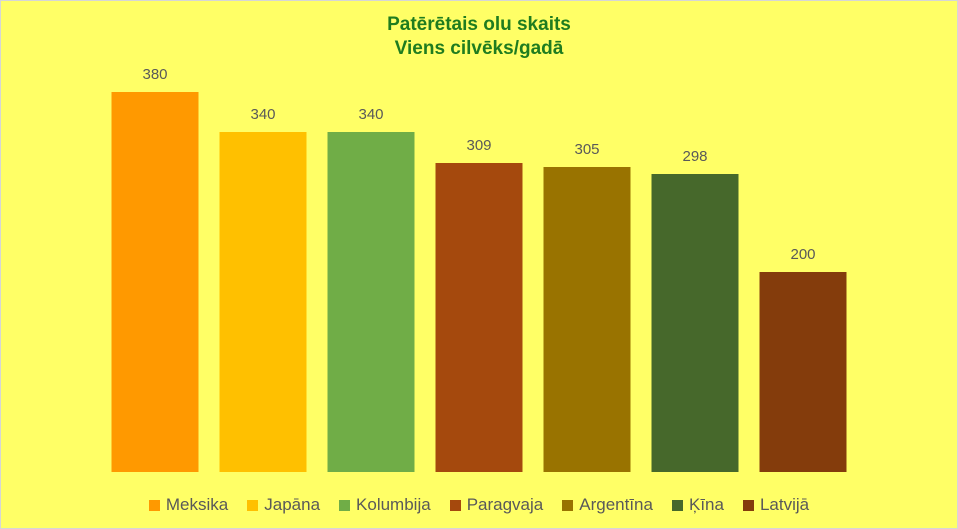 Image resolution: width=958 pixels, height=529 pixels. Describe the element at coordinates (371, 302) in the screenshot. I see `bar-kolumbija` at that location.